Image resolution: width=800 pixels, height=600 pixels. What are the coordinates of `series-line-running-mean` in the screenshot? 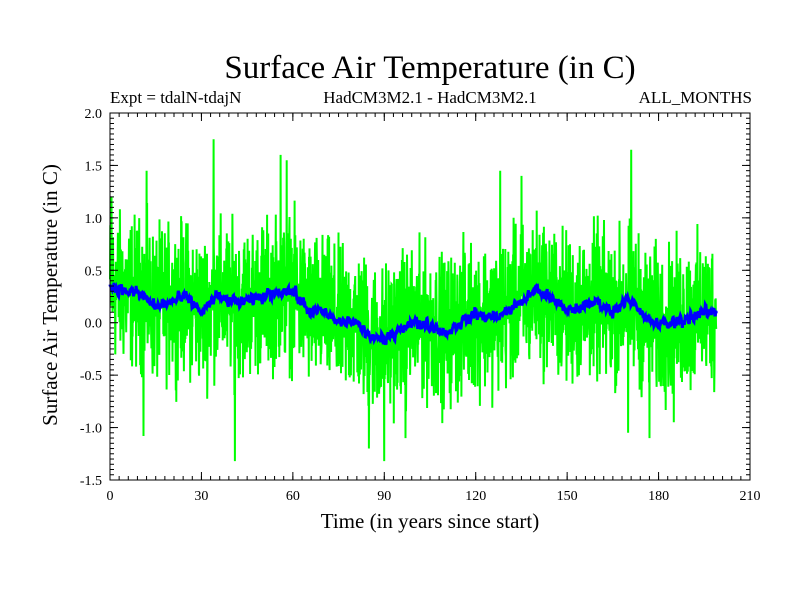 It's located at (413, 313).